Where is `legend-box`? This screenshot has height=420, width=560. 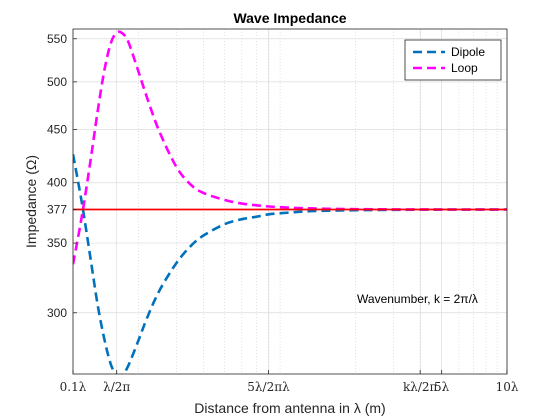 legend-box is located at coordinates (453, 60).